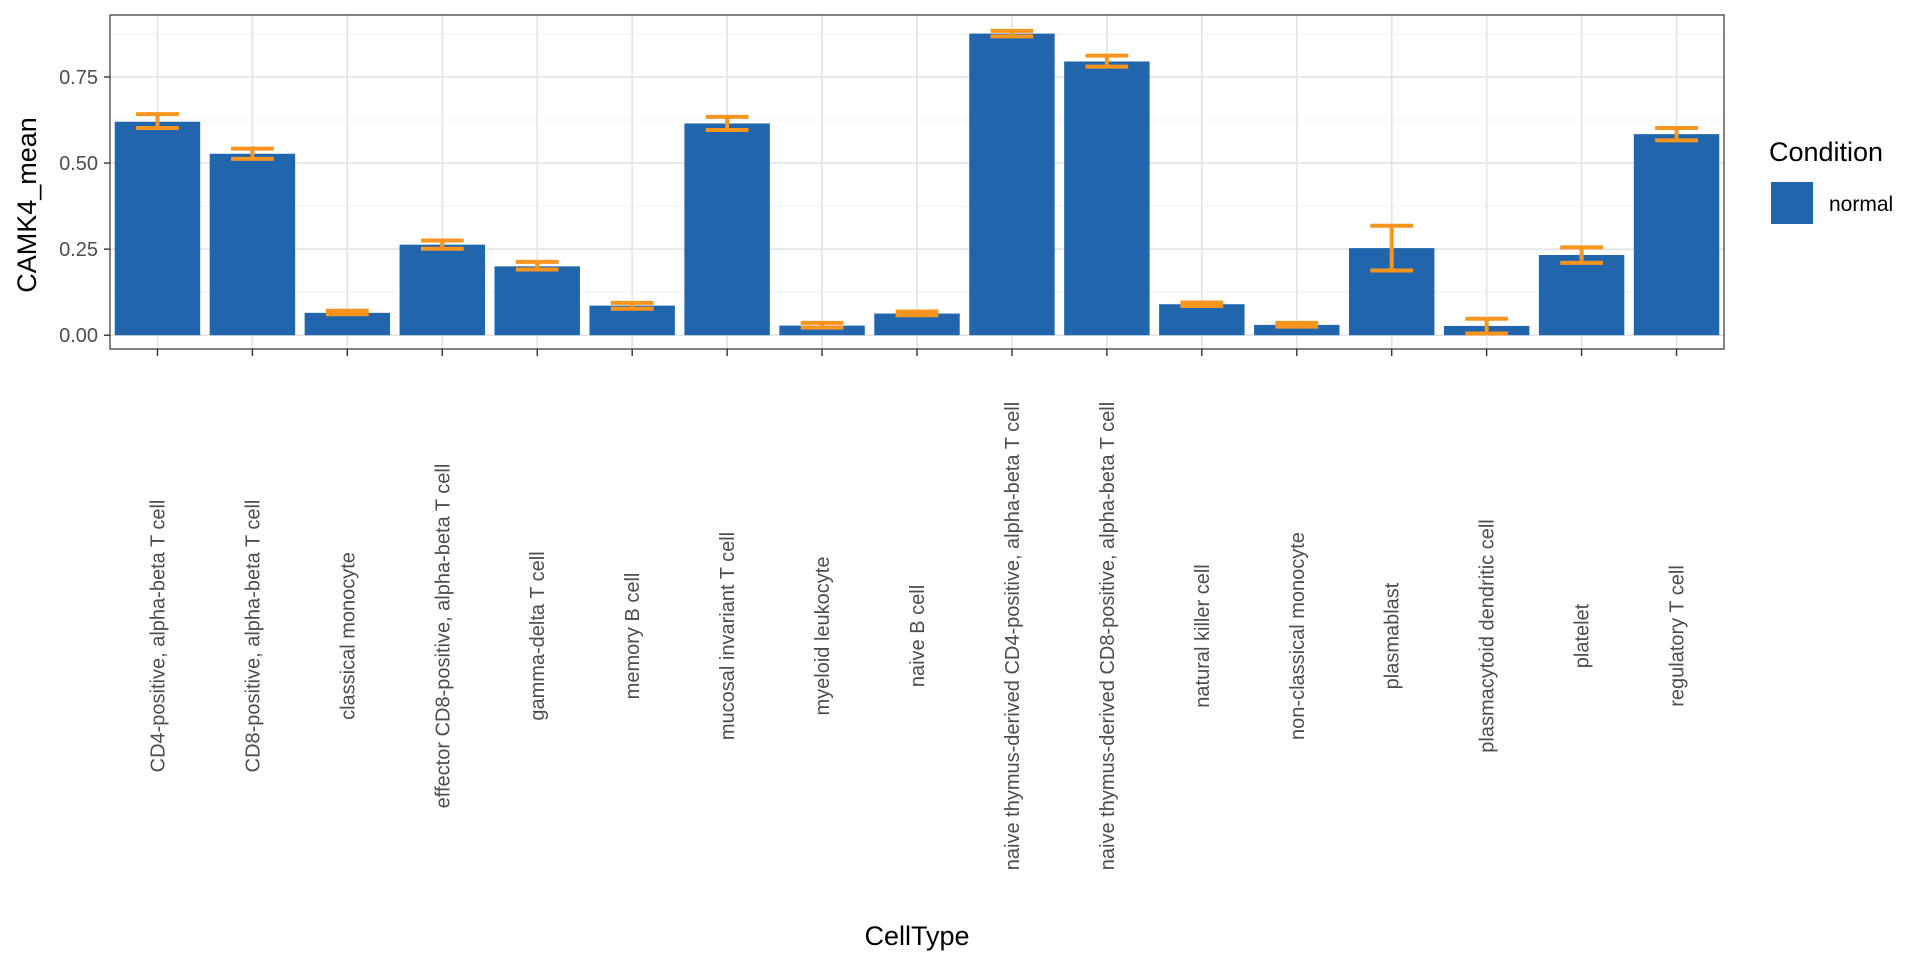 This screenshot has height=960, width=1920. Describe the element at coordinates (1583, 635) in the screenshot. I see `x-tick-label: platelet` at that location.